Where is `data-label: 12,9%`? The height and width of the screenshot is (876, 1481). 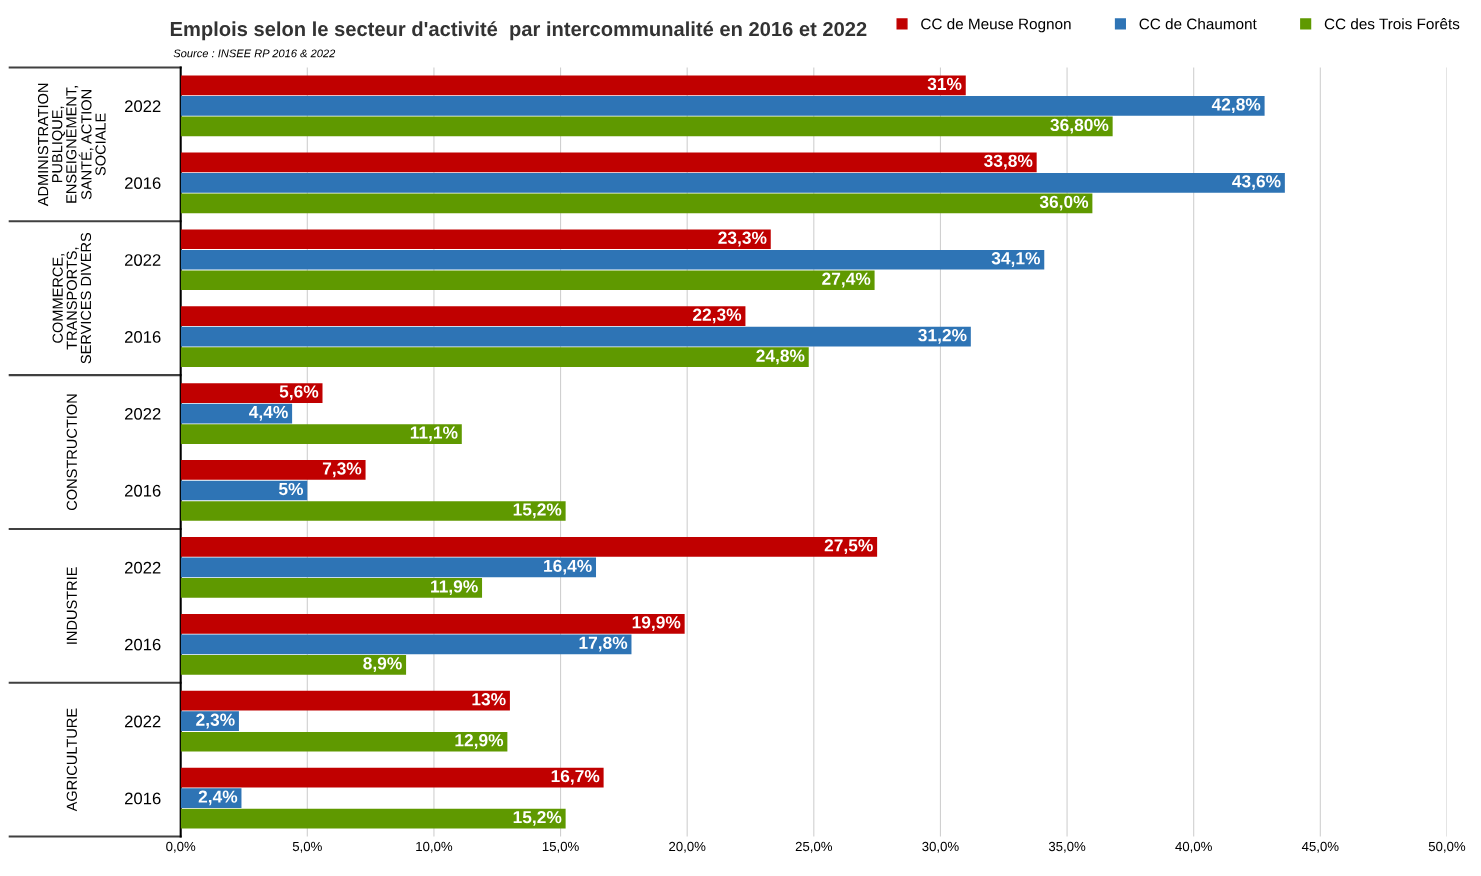
data-label: 12,9% is located at coordinates (479, 741).